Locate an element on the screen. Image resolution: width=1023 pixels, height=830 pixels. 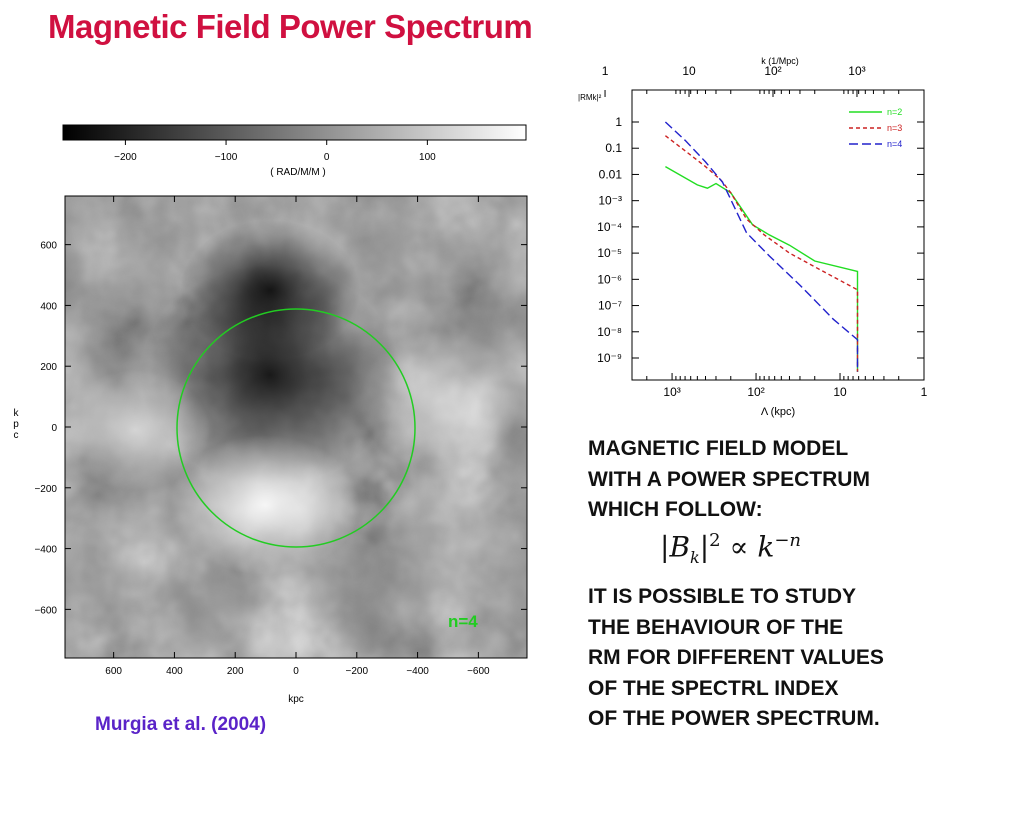
map-y-tick-label: 0 is located at coordinates (54, 428).